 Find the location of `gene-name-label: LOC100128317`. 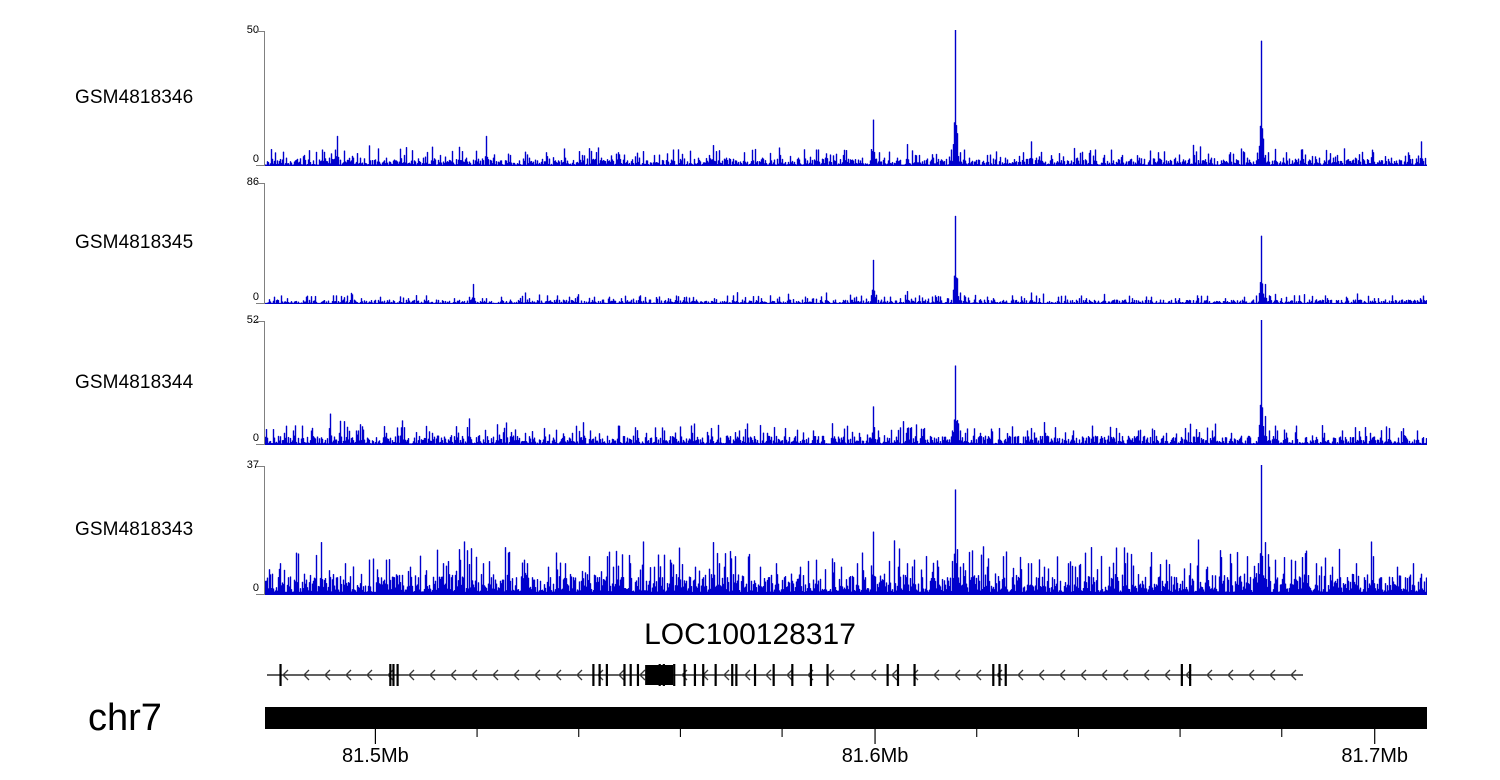

gene-name-label: LOC100128317 is located at coordinates (750, 634).